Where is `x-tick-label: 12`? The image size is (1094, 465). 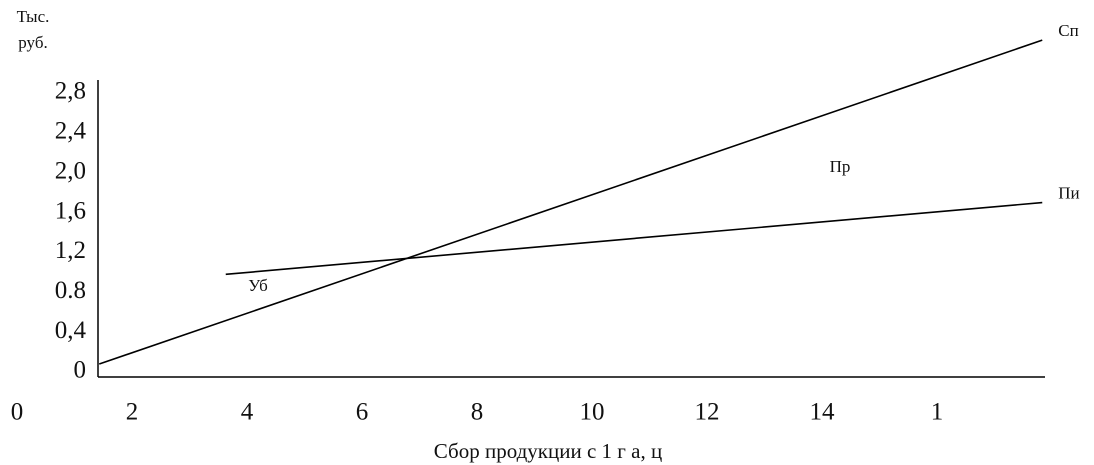 x-tick-label: 12 is located at coordinates (707, 412).